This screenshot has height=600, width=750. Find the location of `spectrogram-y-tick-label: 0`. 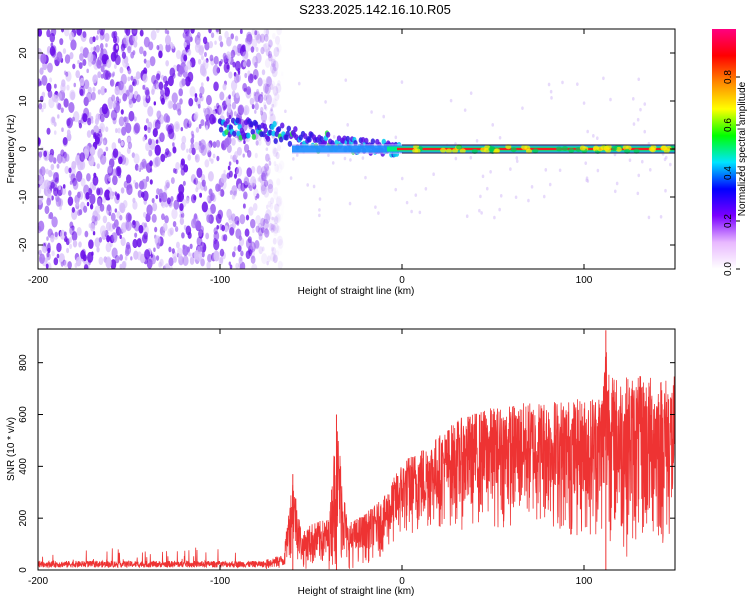

spectrogram-y-tick-label: 0 is located at coordinates (23, 149).